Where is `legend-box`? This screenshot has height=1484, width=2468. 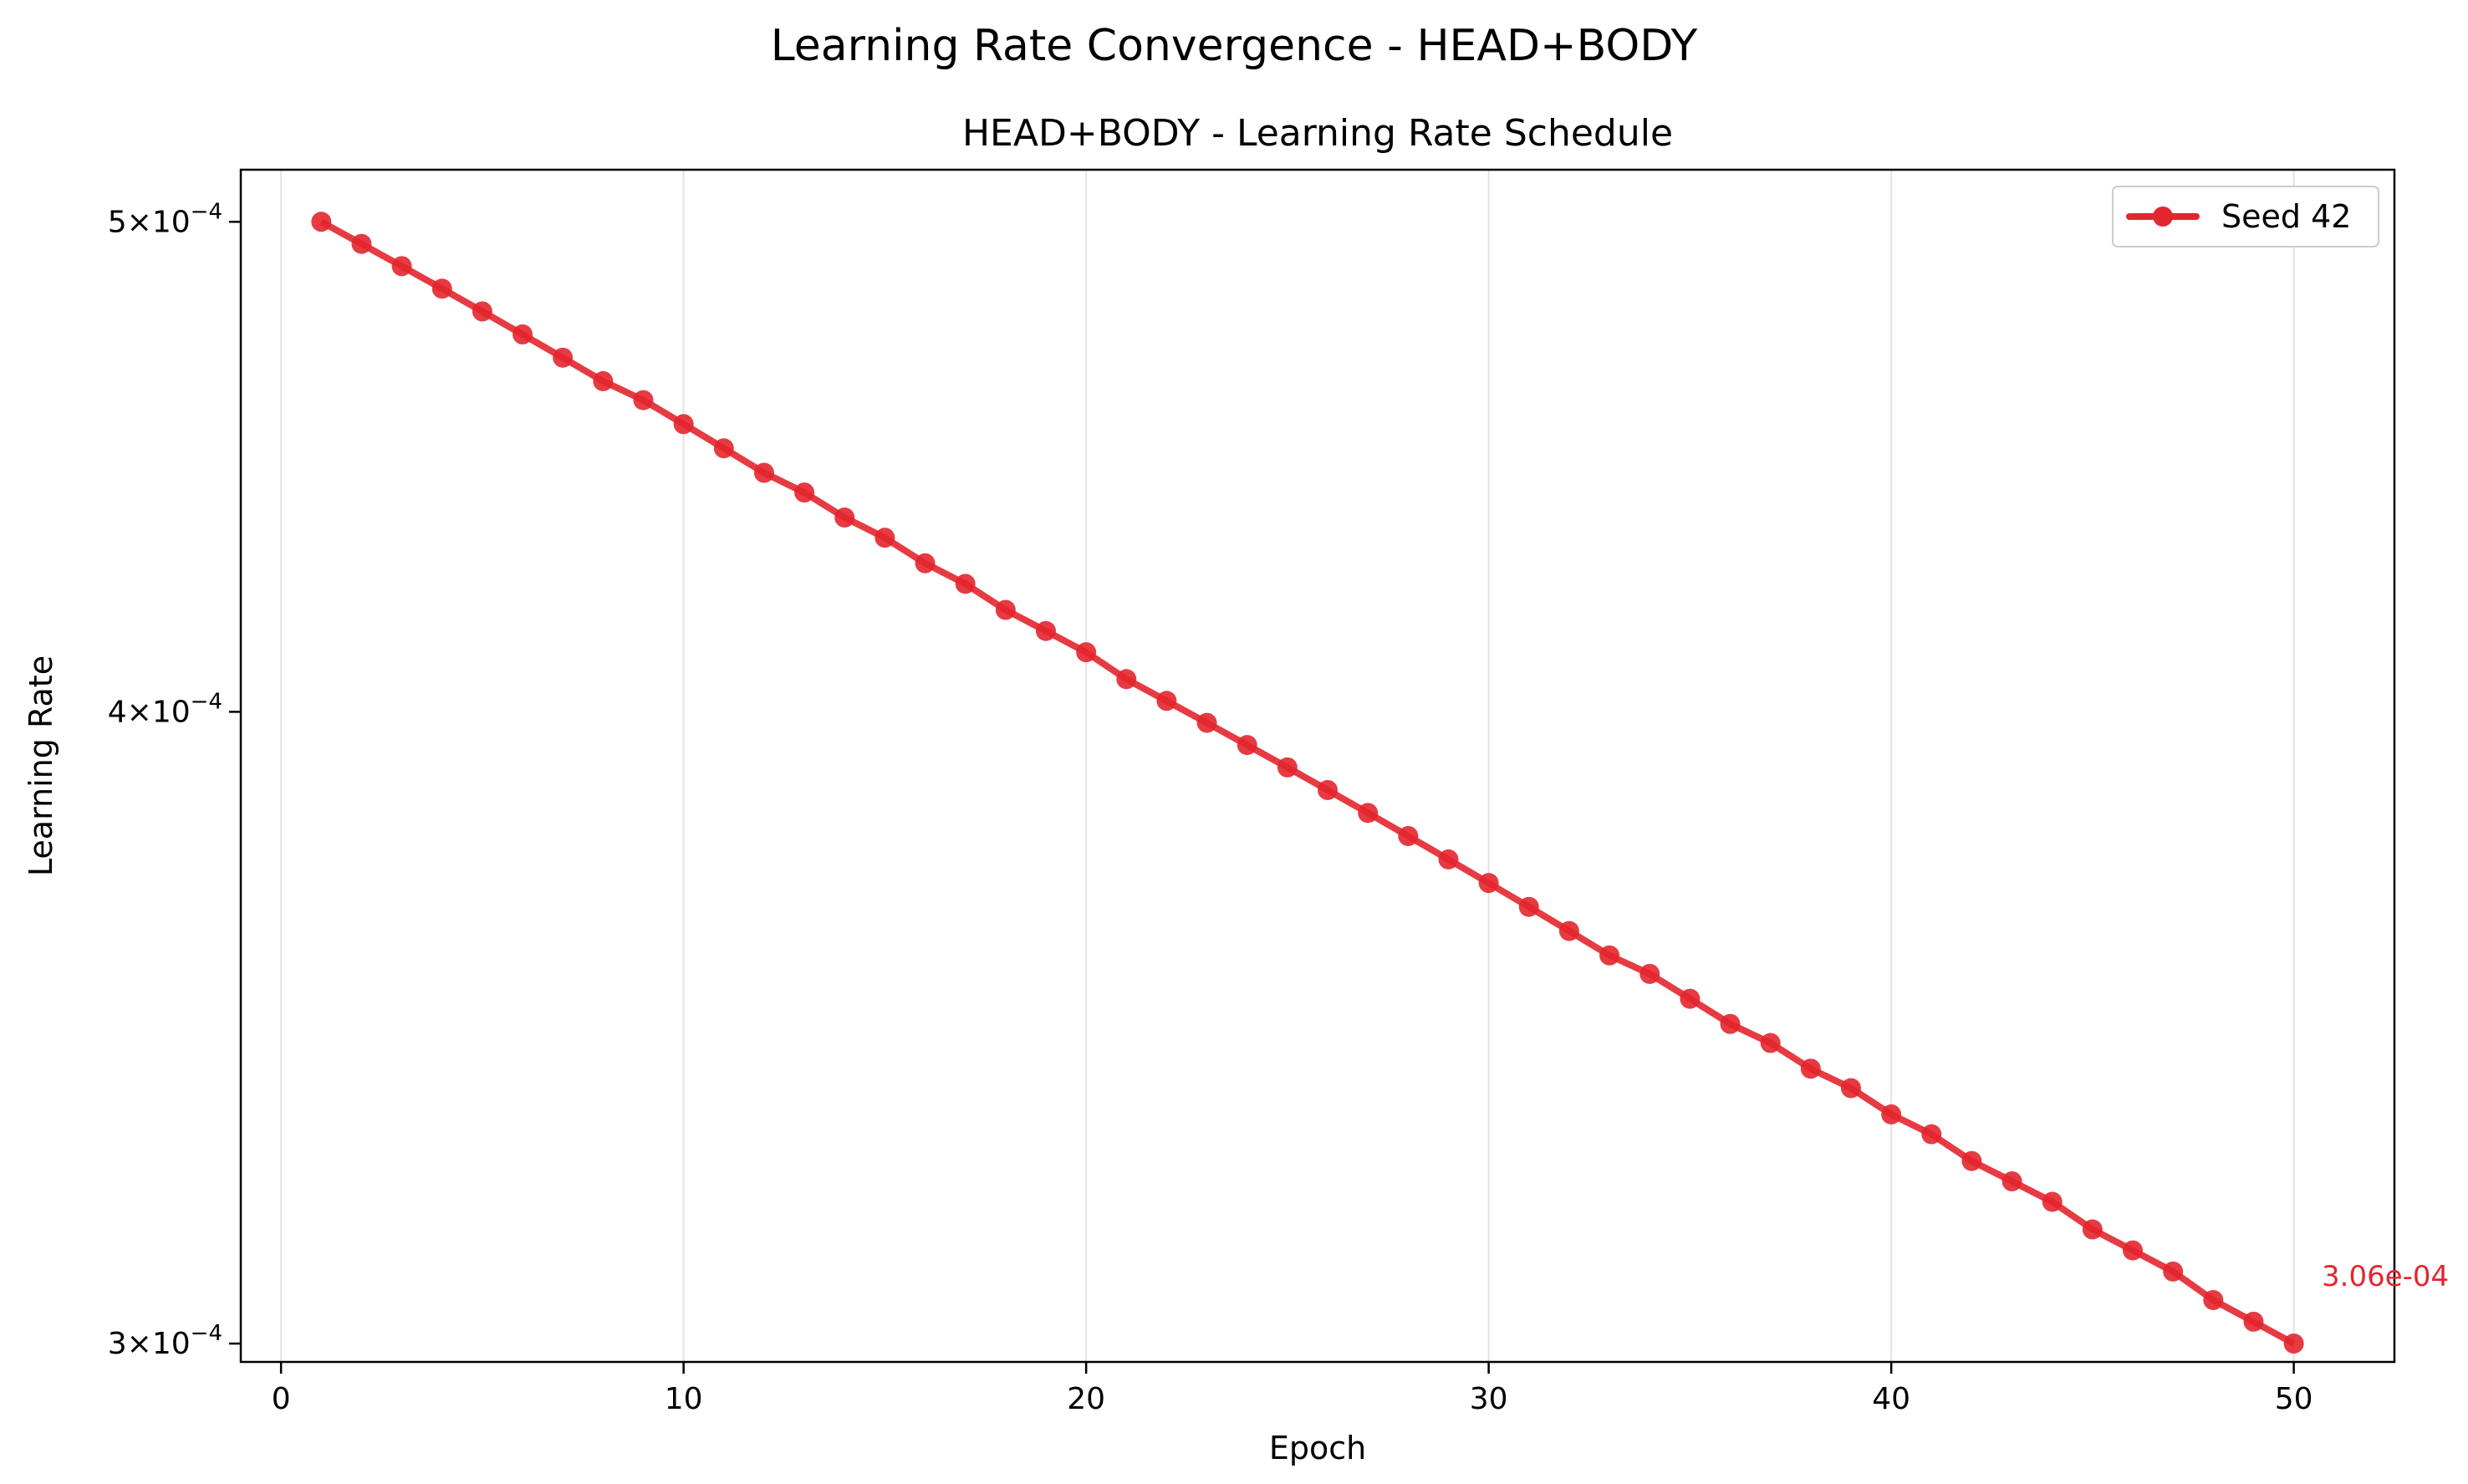 legend-box is located at coordinates (2245, 216).